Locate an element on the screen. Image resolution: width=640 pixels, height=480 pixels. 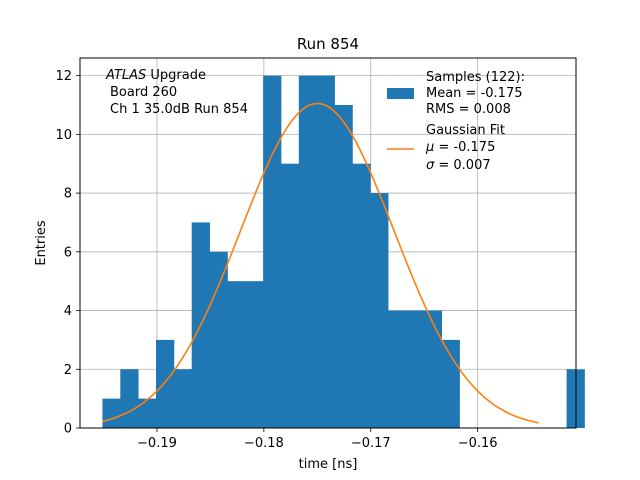
atlas-label: ATLAS is located at coordinates (125, 75).